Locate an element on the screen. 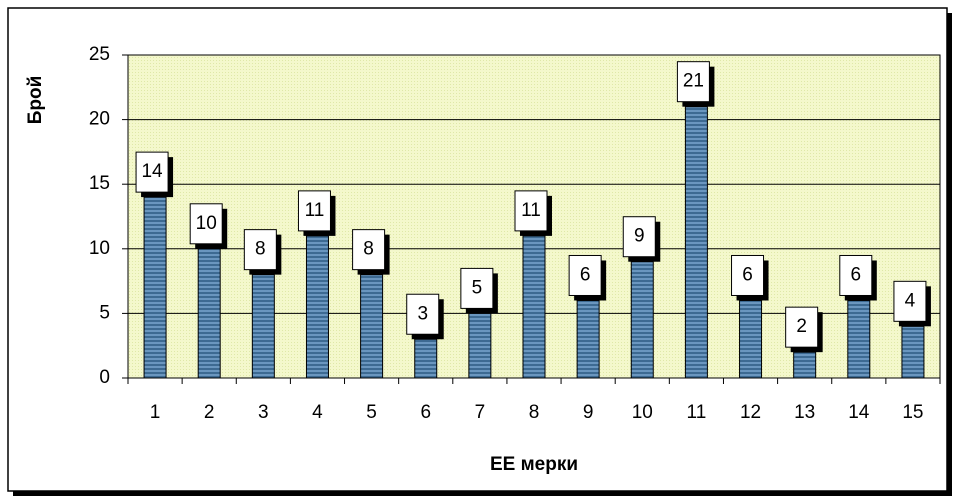  x-tick-label: 10 is located at coordinates (642, 412).